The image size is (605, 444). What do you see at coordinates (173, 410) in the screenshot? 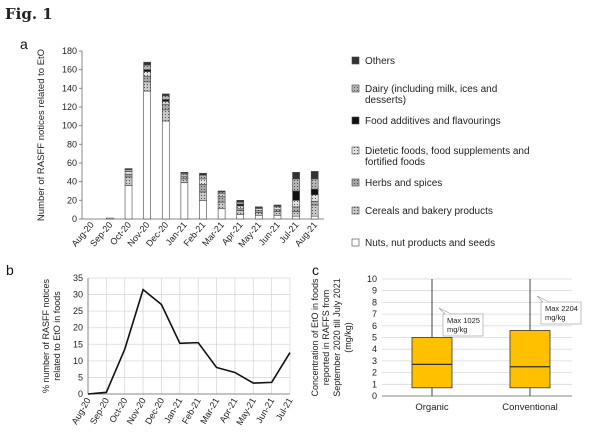
I see `x-tick-label-b: Jan-21` at bounding box center [173, 410].